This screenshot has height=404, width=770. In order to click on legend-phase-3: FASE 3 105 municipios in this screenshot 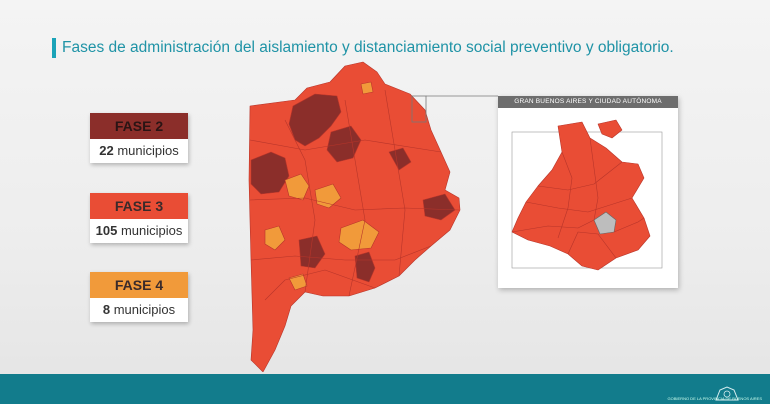, I will do `click(139, 218)`.